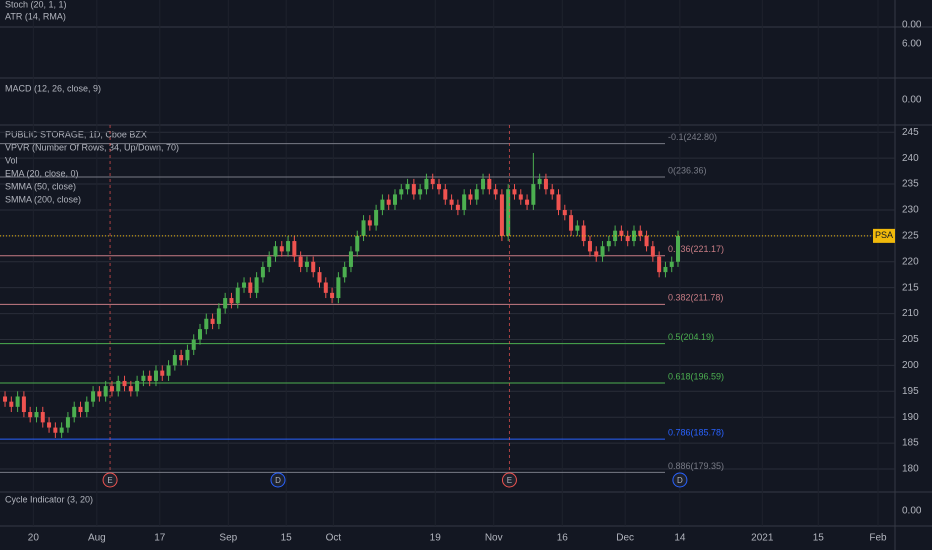 The image size is (932, 550). Describe the element at coordinates (436, 538) in the screenshot. I see `x-tick-label: 19` at that location.